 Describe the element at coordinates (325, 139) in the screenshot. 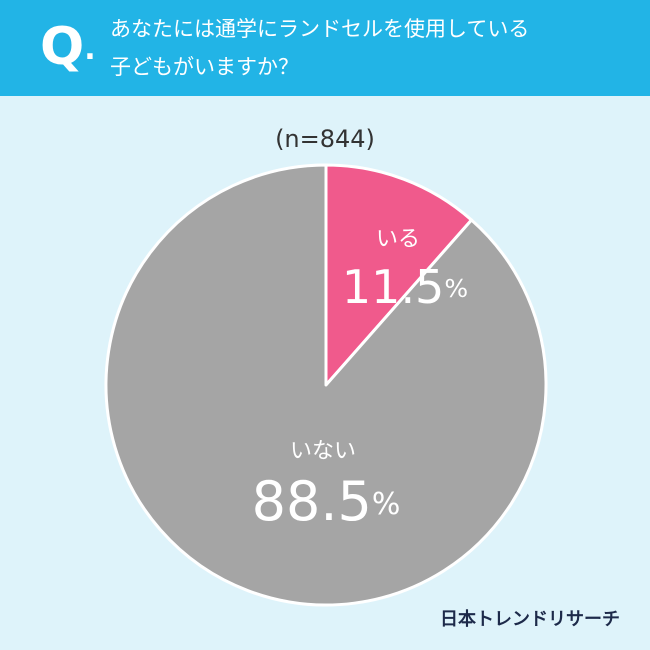

I see `sample-size: (n=844)` at that location.